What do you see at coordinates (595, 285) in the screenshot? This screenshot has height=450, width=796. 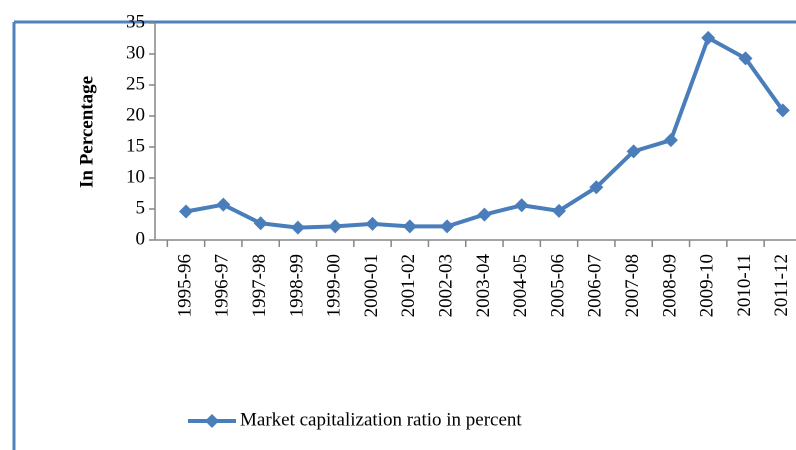 I see `x-tick-label: 2006-07` at bounding box center [595, 285].